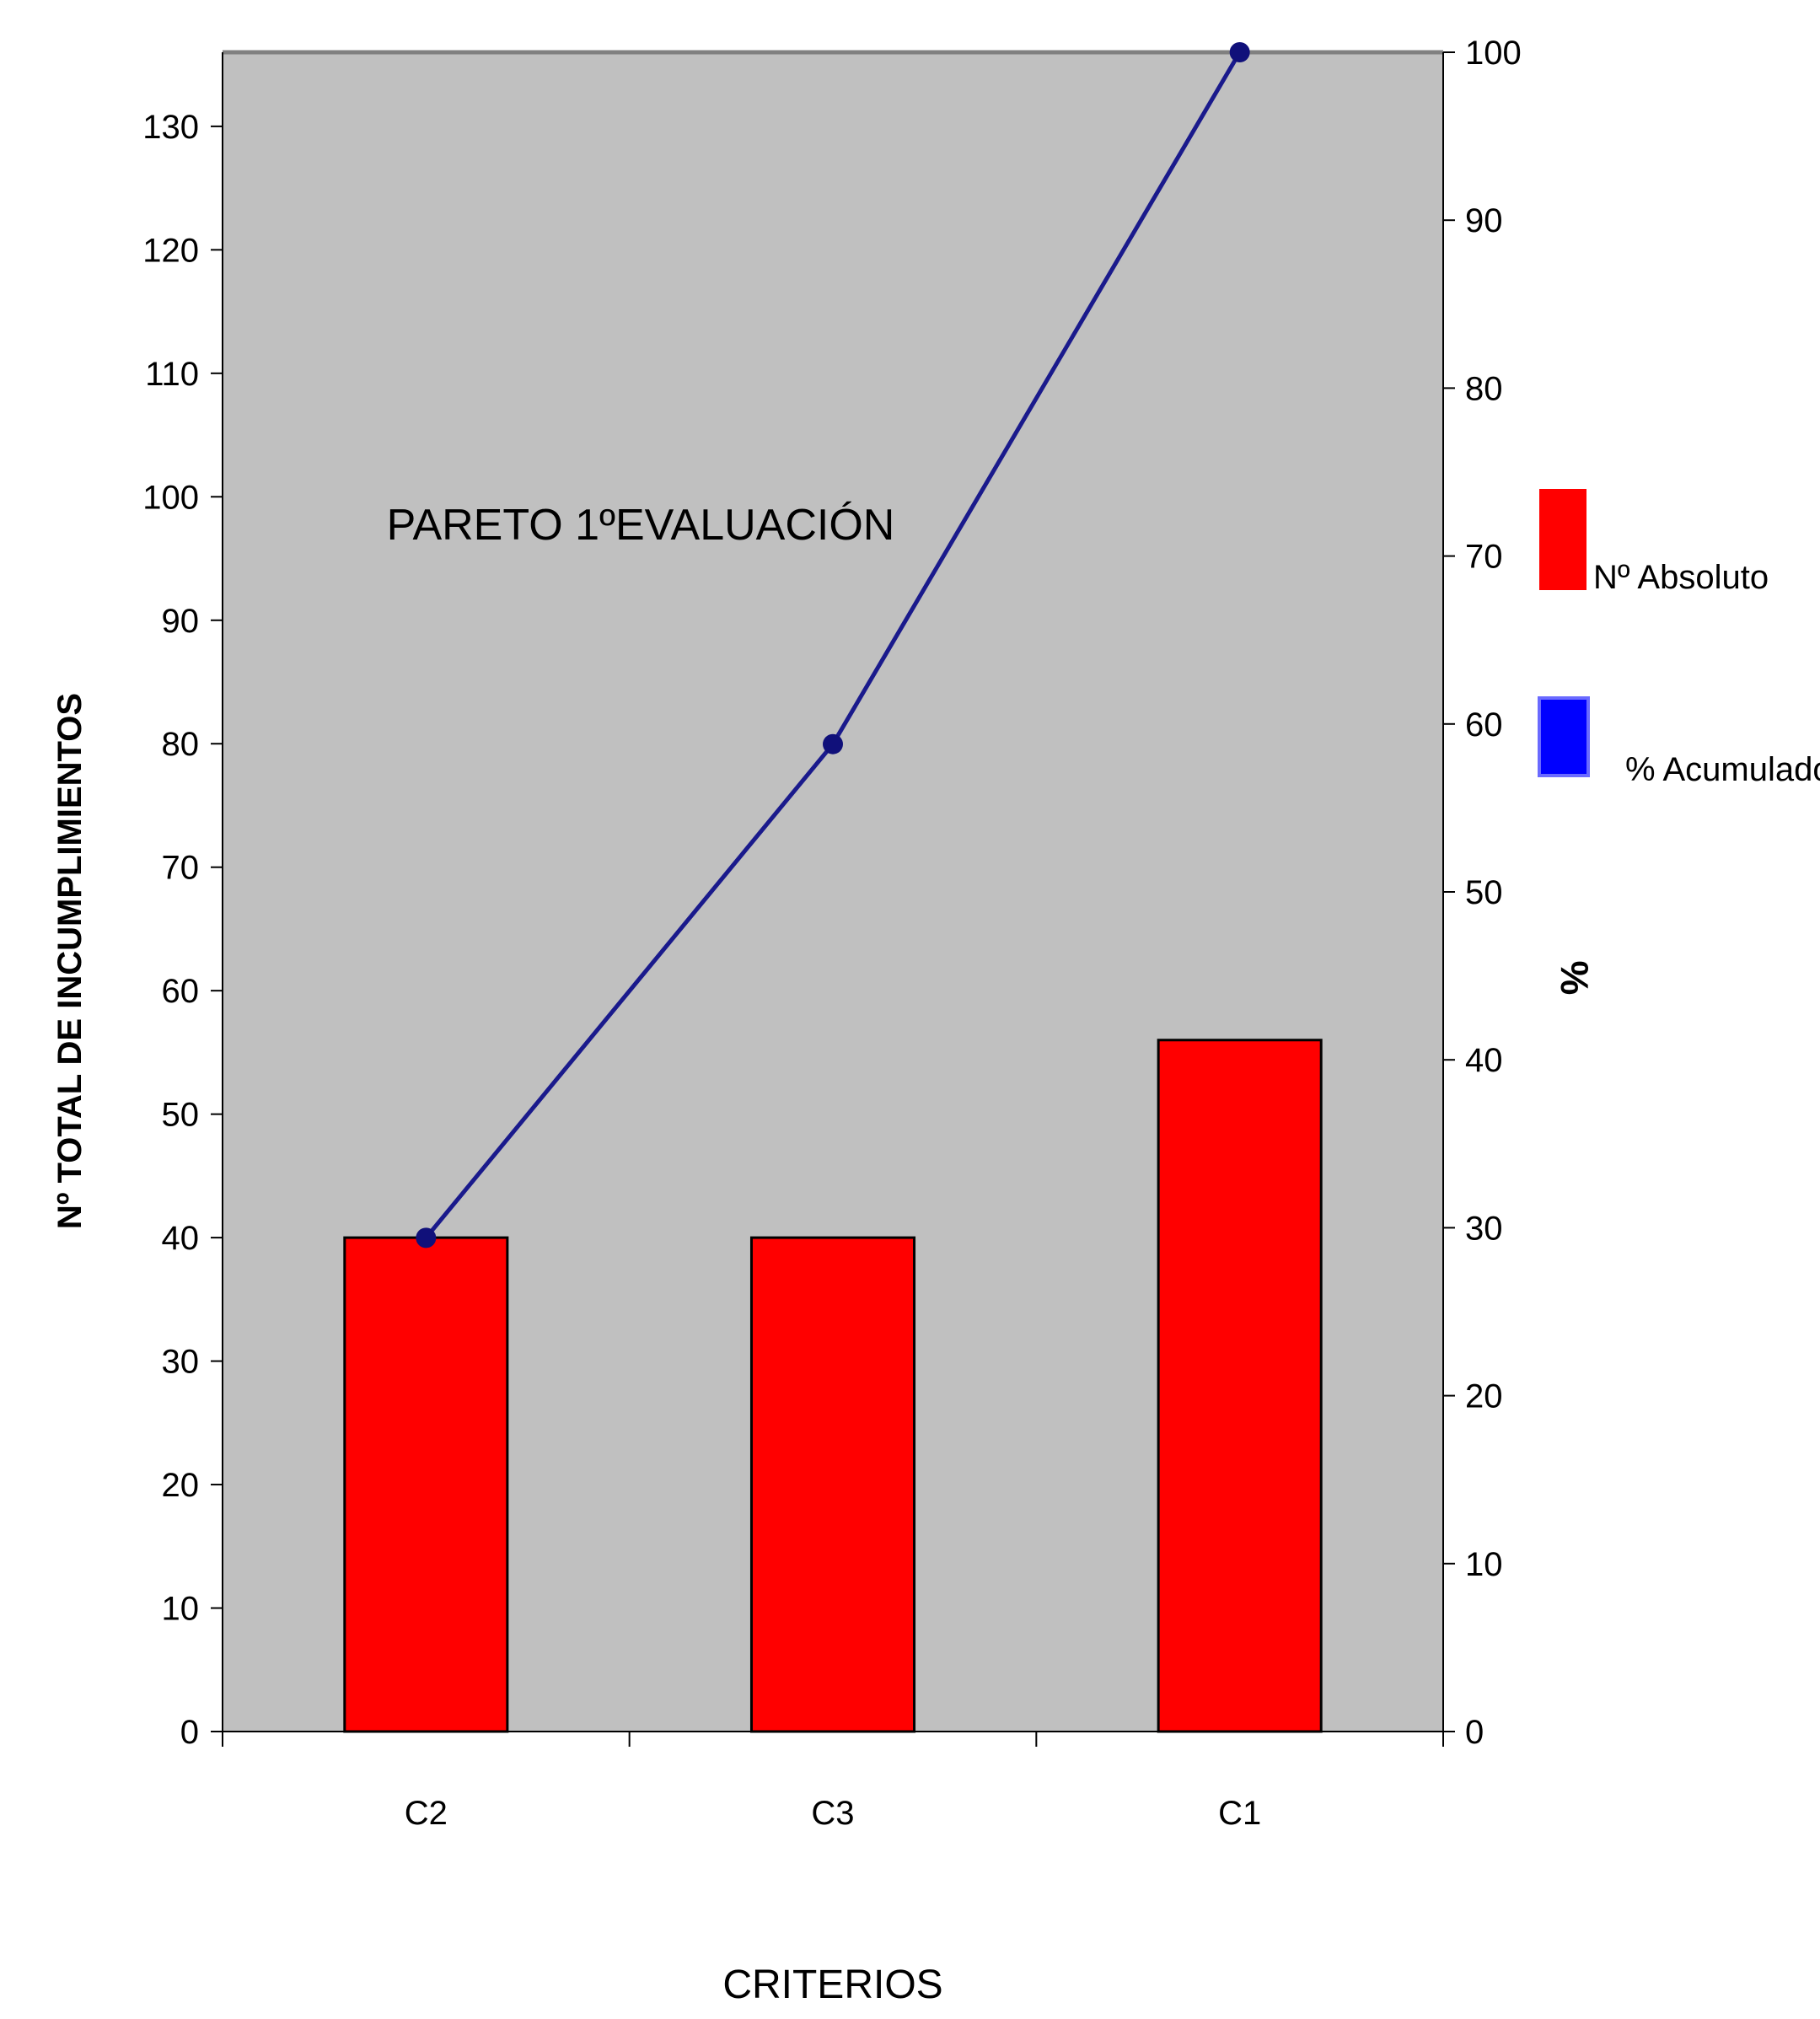  I want to click on legend-swatch-absoluto, so click(1562, 539).